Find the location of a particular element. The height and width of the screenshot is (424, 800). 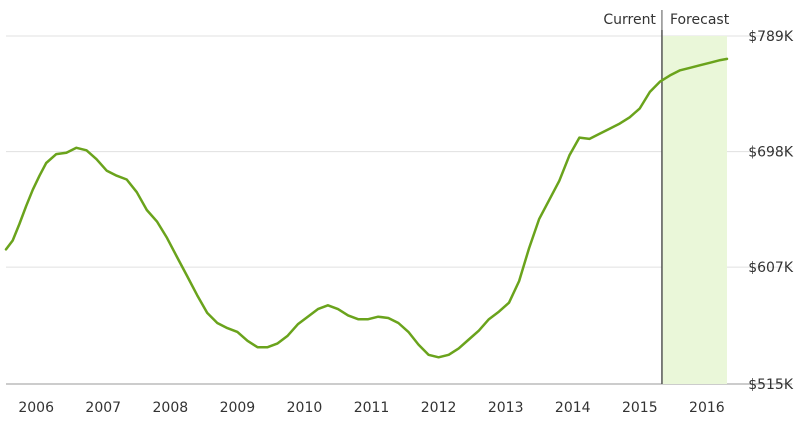

y-tick-label: $607K is located at coordinates (771, 268).